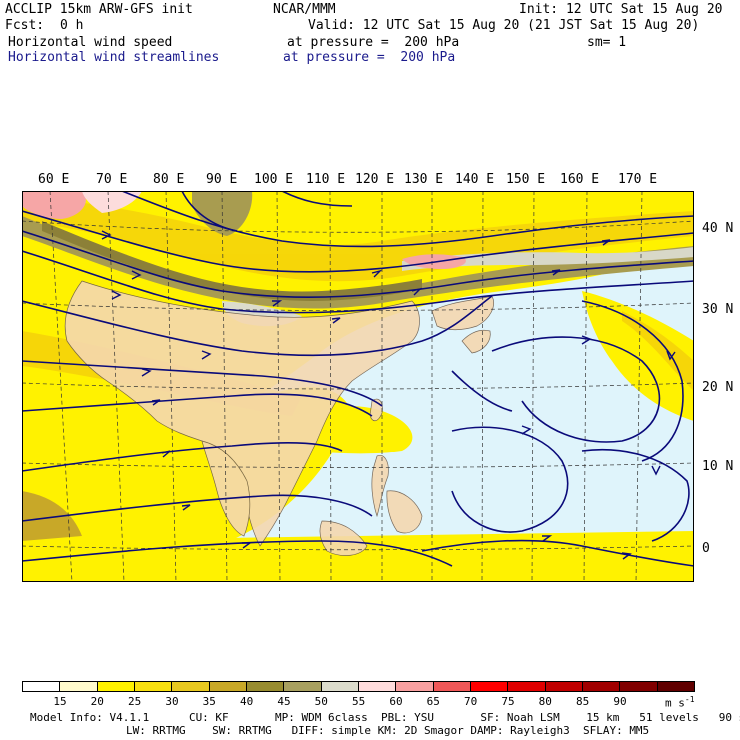 The image size is (740, 740). What do you see at coordinates (326, 179) in the screenshot?
I see `lon-label: 110 E` at bounding box center [326, 179].